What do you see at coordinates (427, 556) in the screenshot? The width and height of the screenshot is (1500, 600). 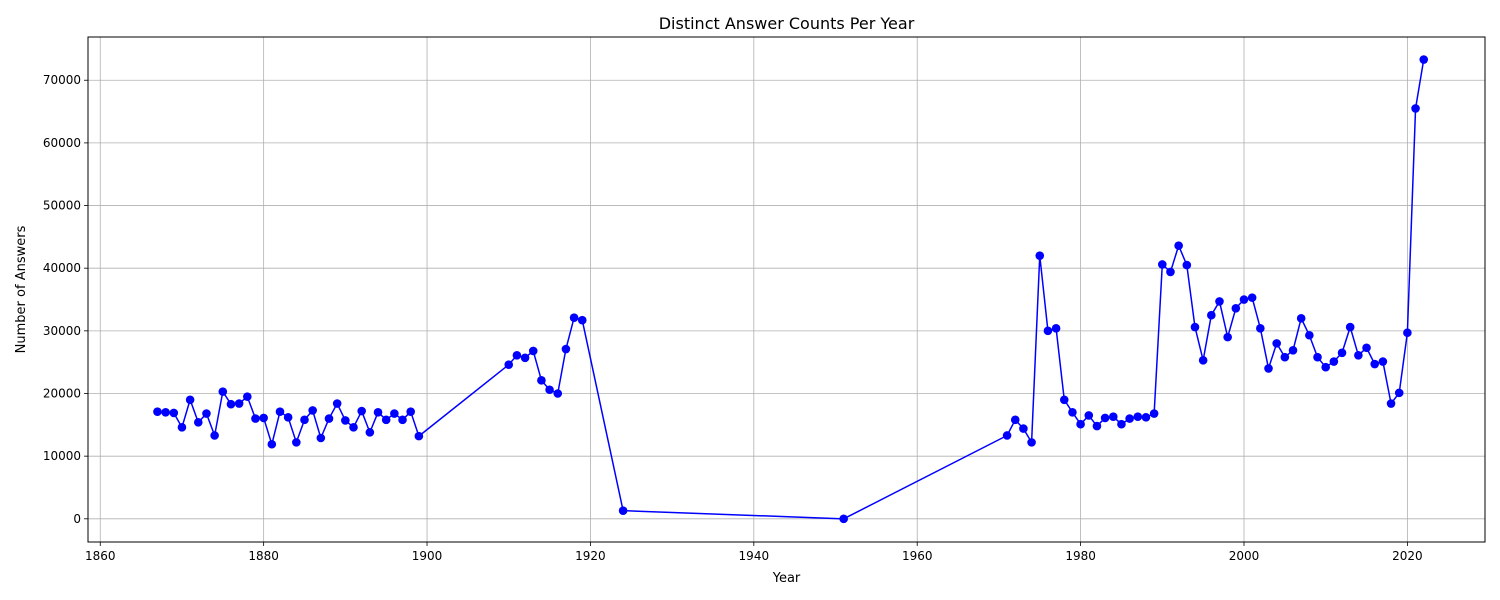 I see `x-tick-label: 1900` at bounding box center [427, 556].